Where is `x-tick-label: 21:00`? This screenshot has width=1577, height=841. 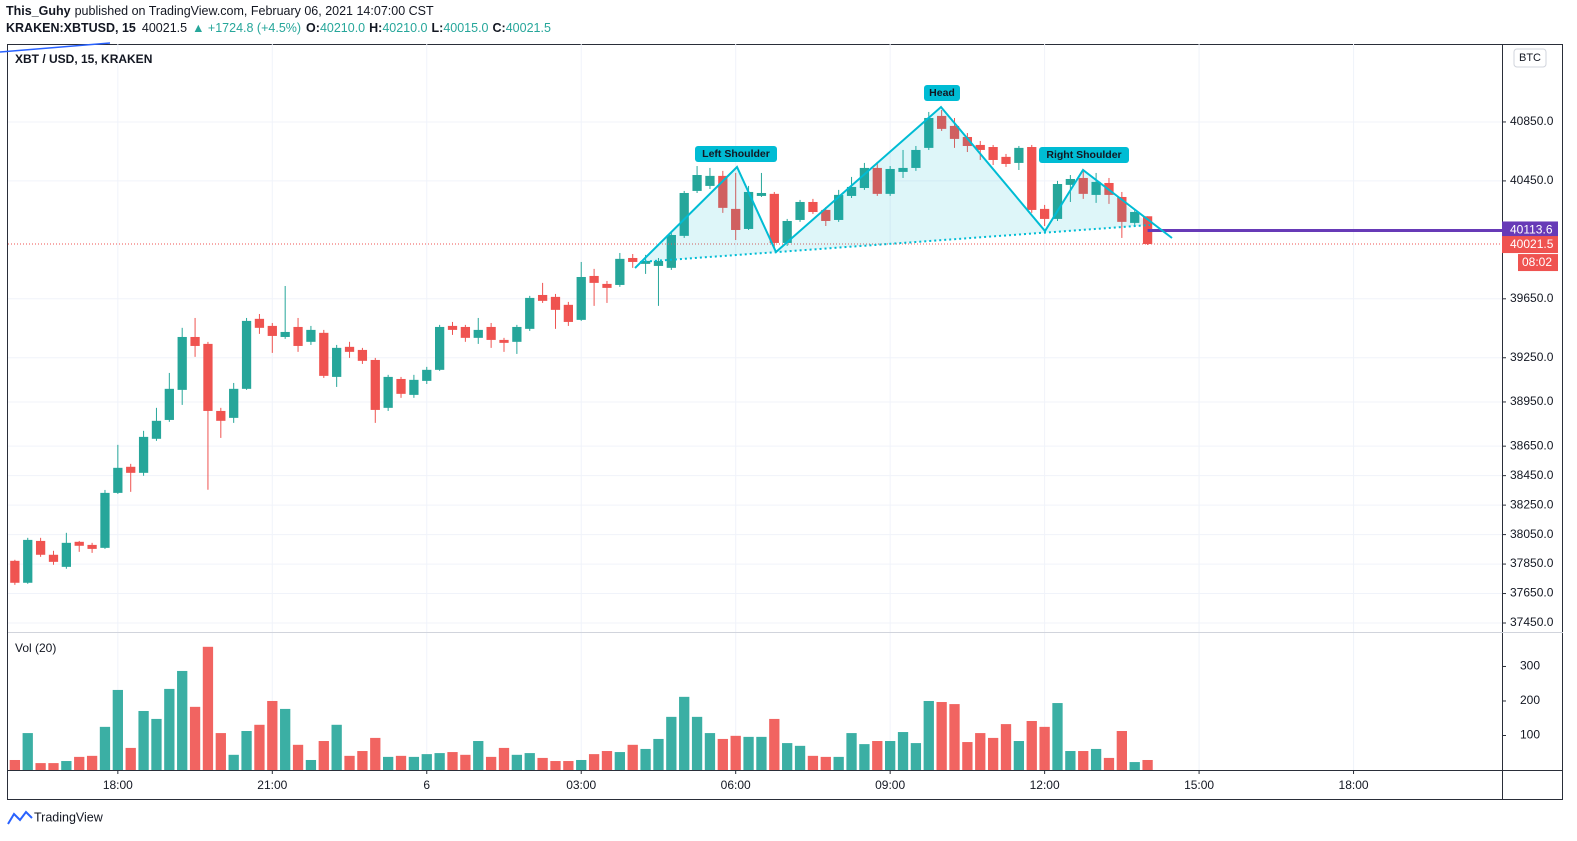
x-tick-label: 21:00 is located at coordinates (272, 785).